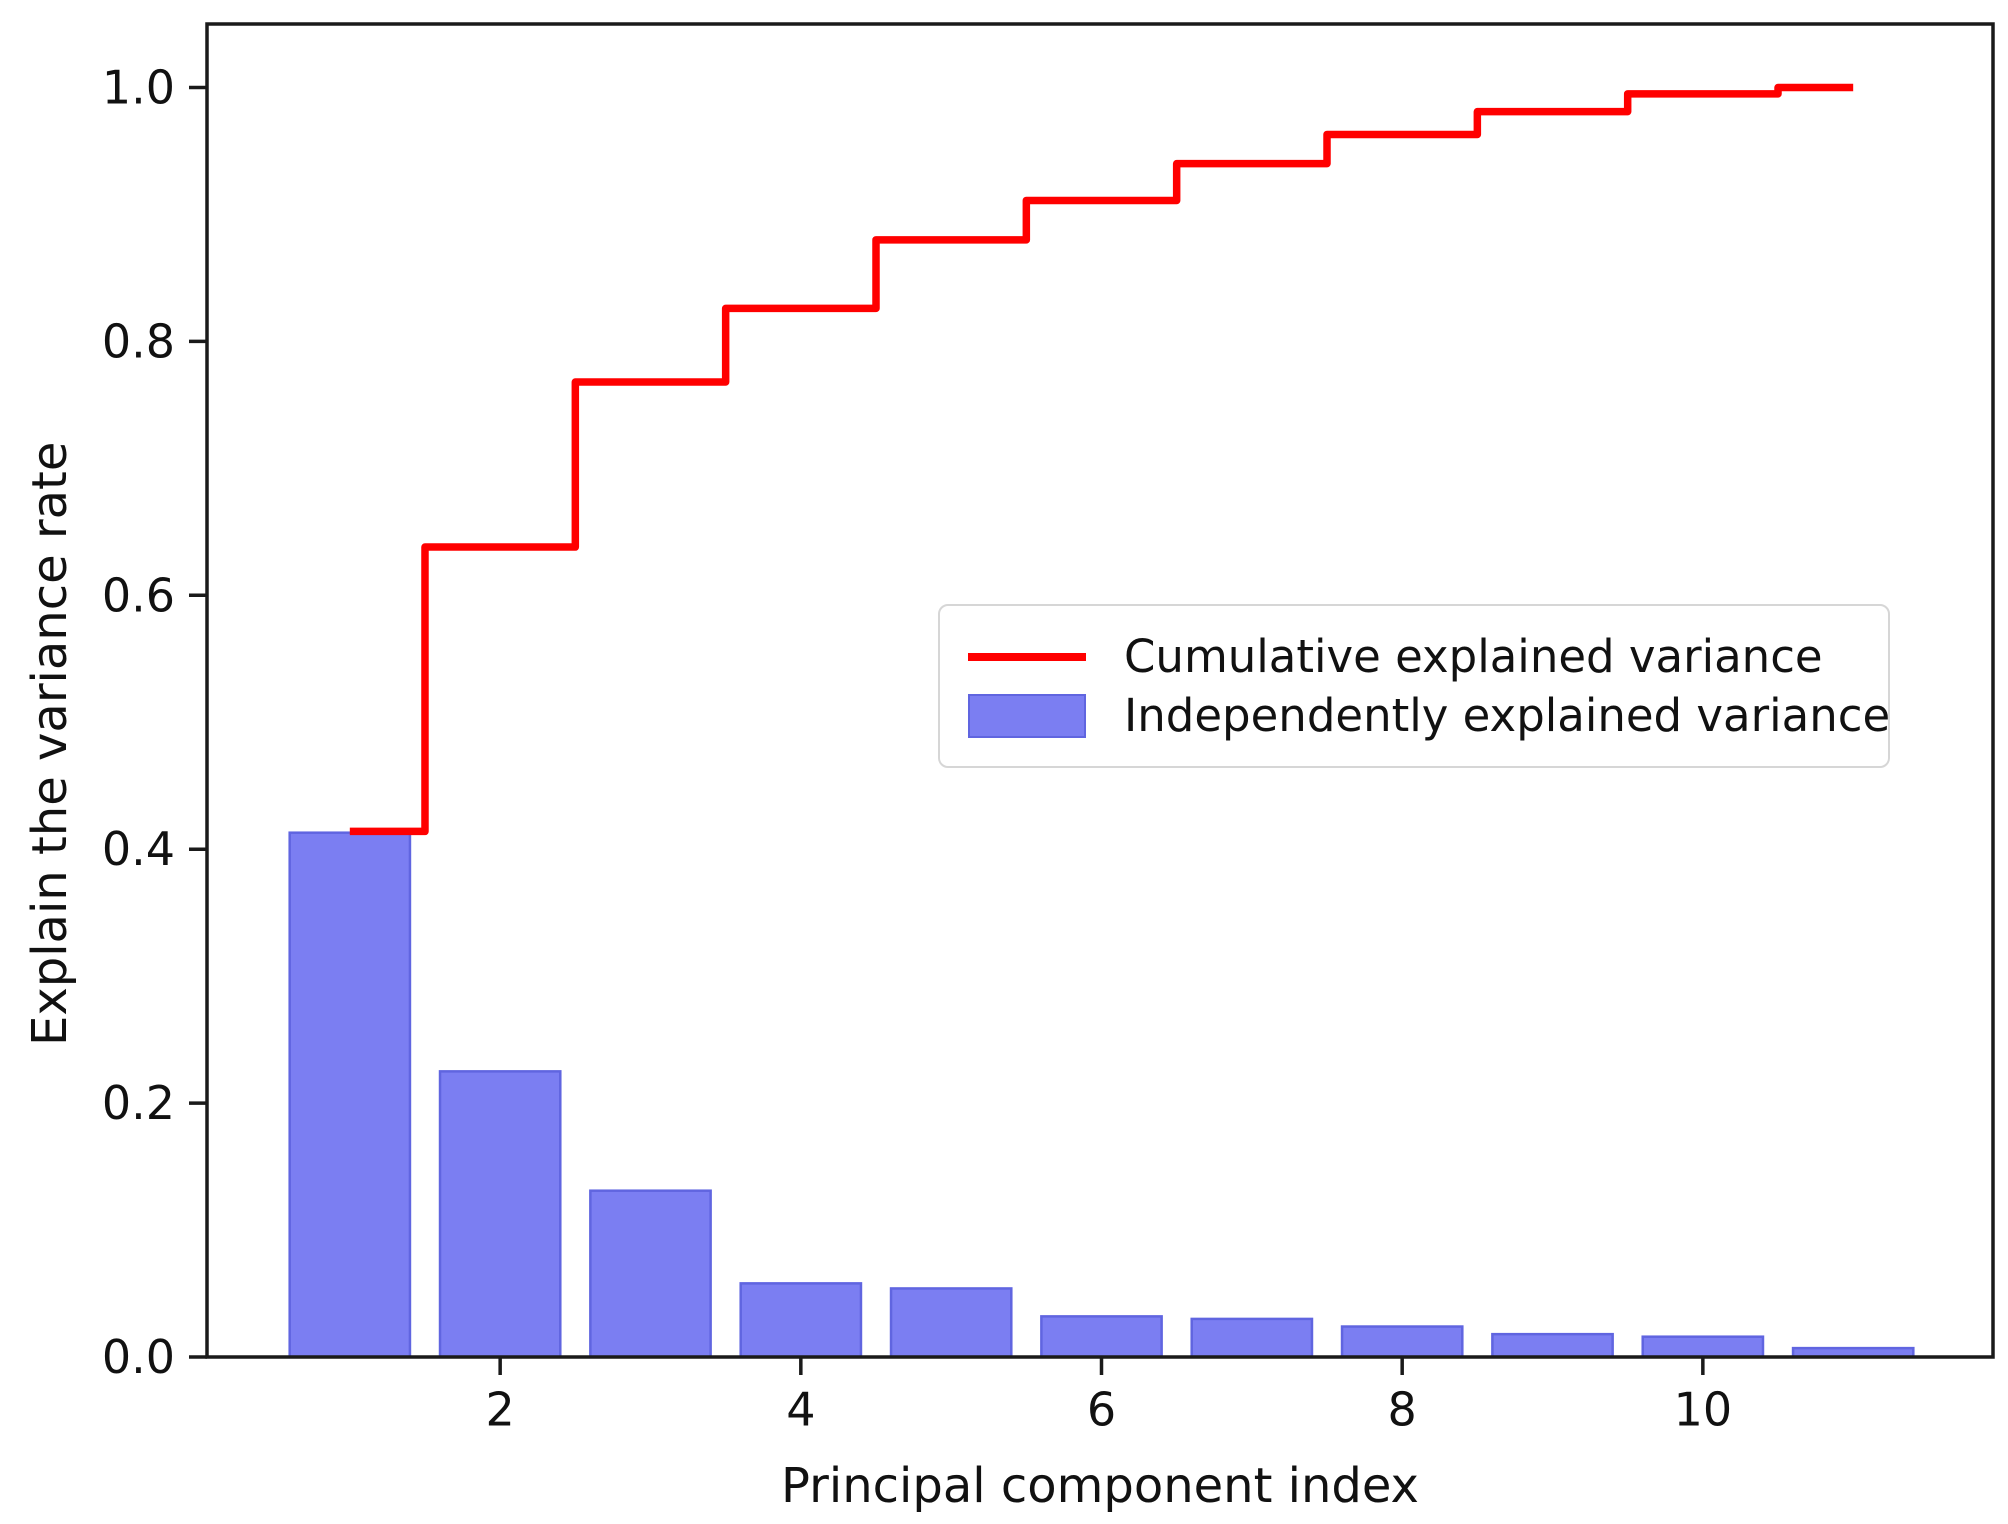 The width and height of the screenshot is (2008, 1524). What do you see at coordinates (1100, 1486) in the screenshot?
I see `x-axis-title: Principal component index` at bounding box center [1100, 1486].